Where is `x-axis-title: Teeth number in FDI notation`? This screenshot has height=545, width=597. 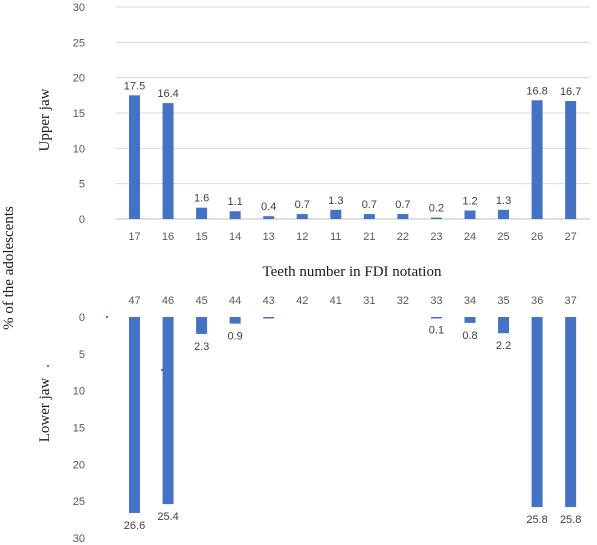
x-axis-title: Teeth number in FDI notation is located at coordinates (352, 272).